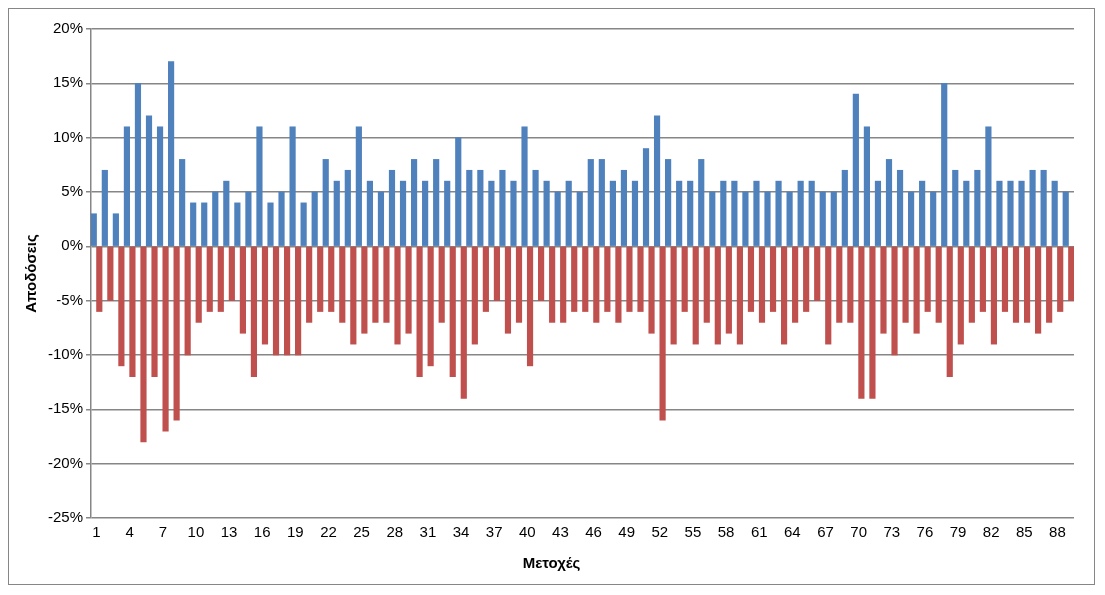 The width and height of the screenshot is (1105, 595). Describe the element at coordinates (759, 532) in the screenshot. I see `x-tick-label: 61` at that location.